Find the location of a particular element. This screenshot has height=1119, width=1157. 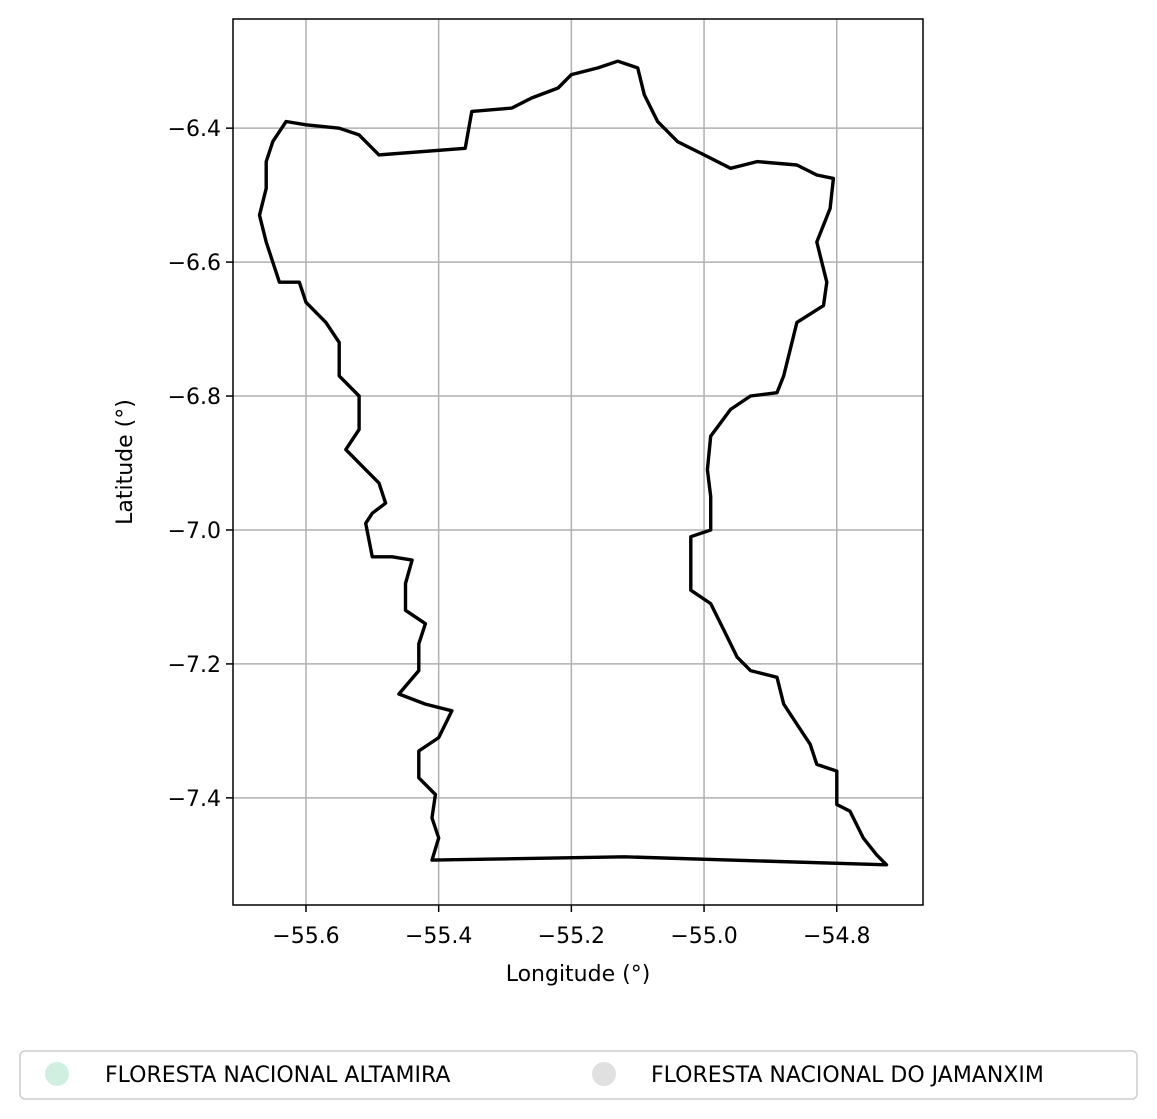

x-tick-label: −55.6 is located at coordinates (305, 936).